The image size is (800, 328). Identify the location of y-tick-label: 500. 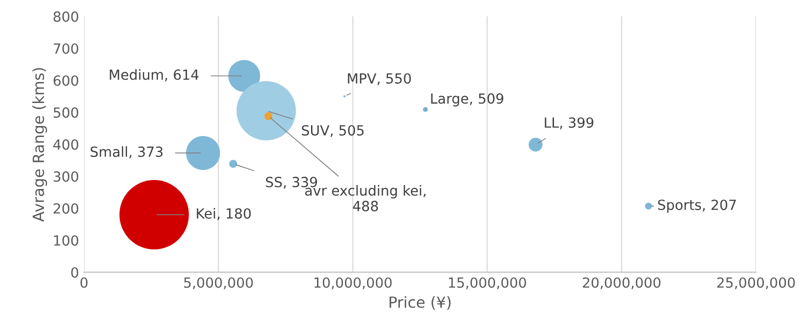
(66, 112).